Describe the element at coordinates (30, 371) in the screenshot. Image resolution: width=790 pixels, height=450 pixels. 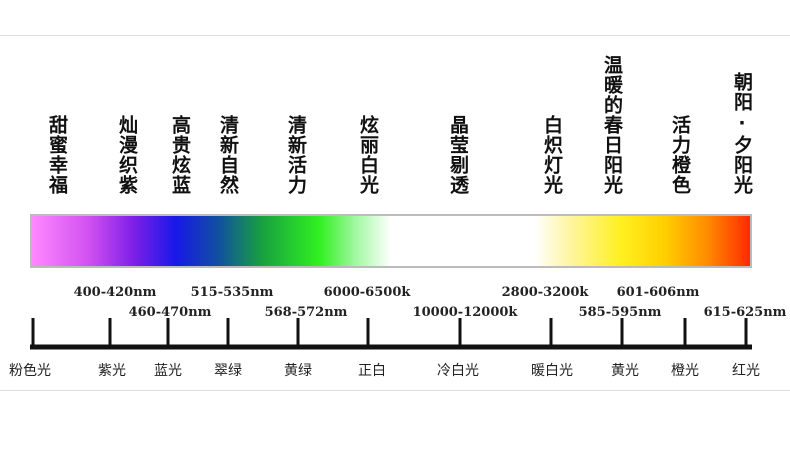
I see `color-label: 粉色光` at that location.